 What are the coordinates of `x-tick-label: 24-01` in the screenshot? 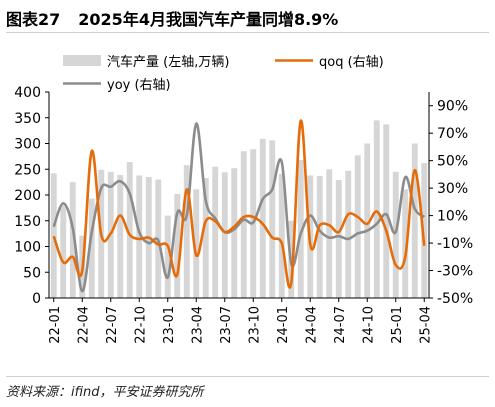 It's located at (283, 325).